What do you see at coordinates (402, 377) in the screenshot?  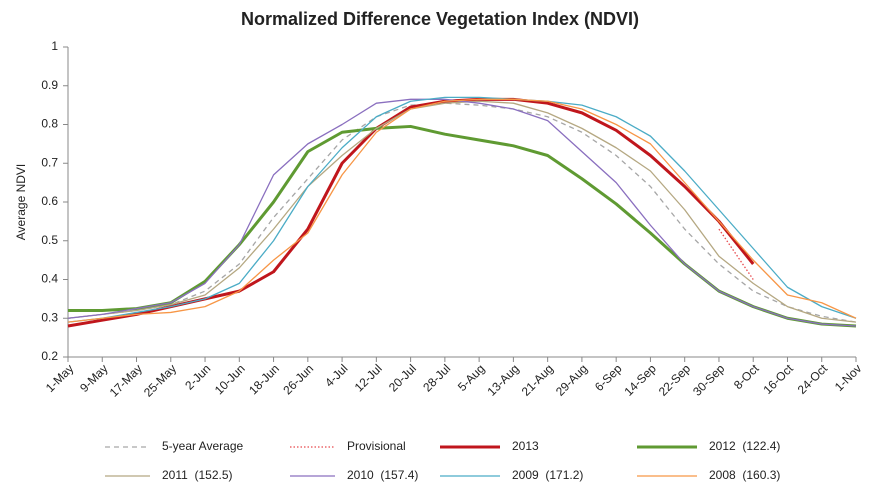 I see `x-tick-label: 20-Jul` at bounding box center [402, 377].